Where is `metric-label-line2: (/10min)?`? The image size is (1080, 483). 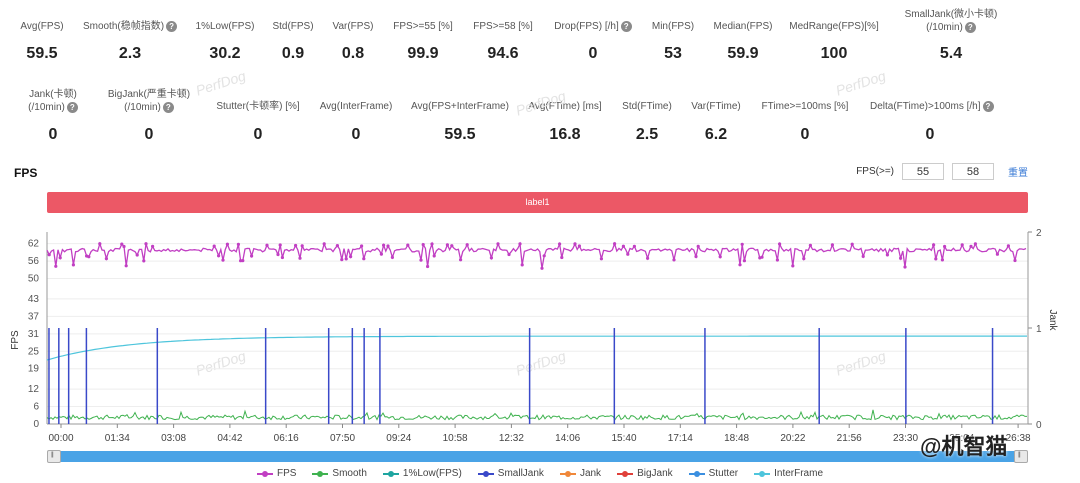 metric-label-line2: (/10min)? is located at coordinates (56, 107).